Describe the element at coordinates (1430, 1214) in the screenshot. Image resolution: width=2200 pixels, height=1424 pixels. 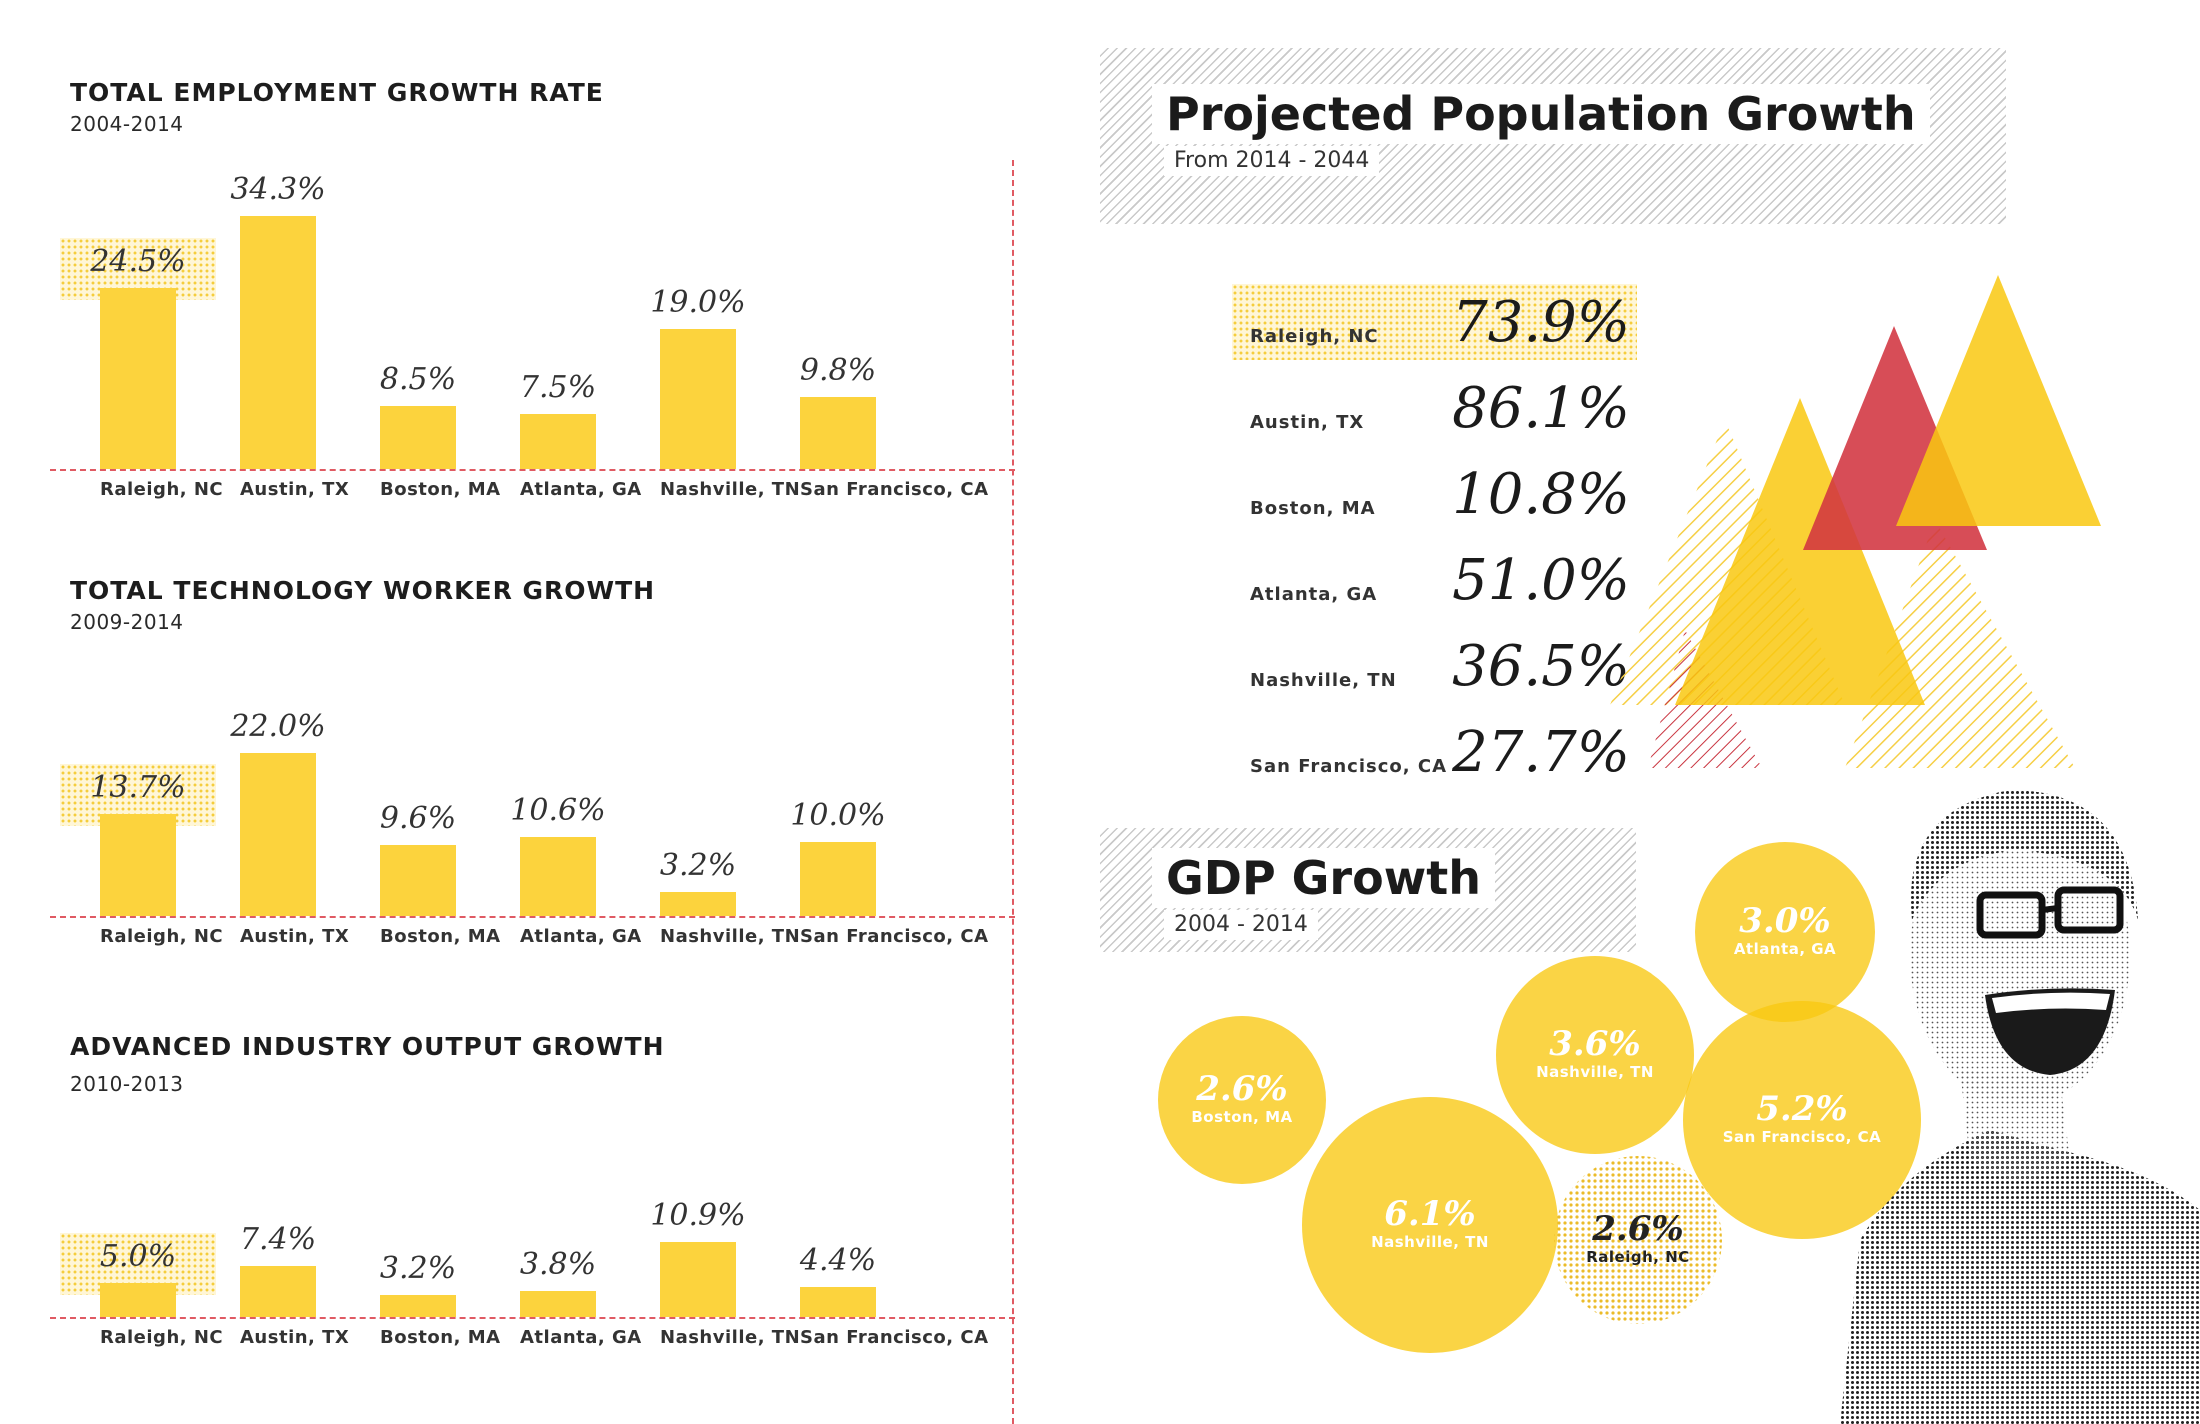
I see `gdp-value: 6.1%` at that location.